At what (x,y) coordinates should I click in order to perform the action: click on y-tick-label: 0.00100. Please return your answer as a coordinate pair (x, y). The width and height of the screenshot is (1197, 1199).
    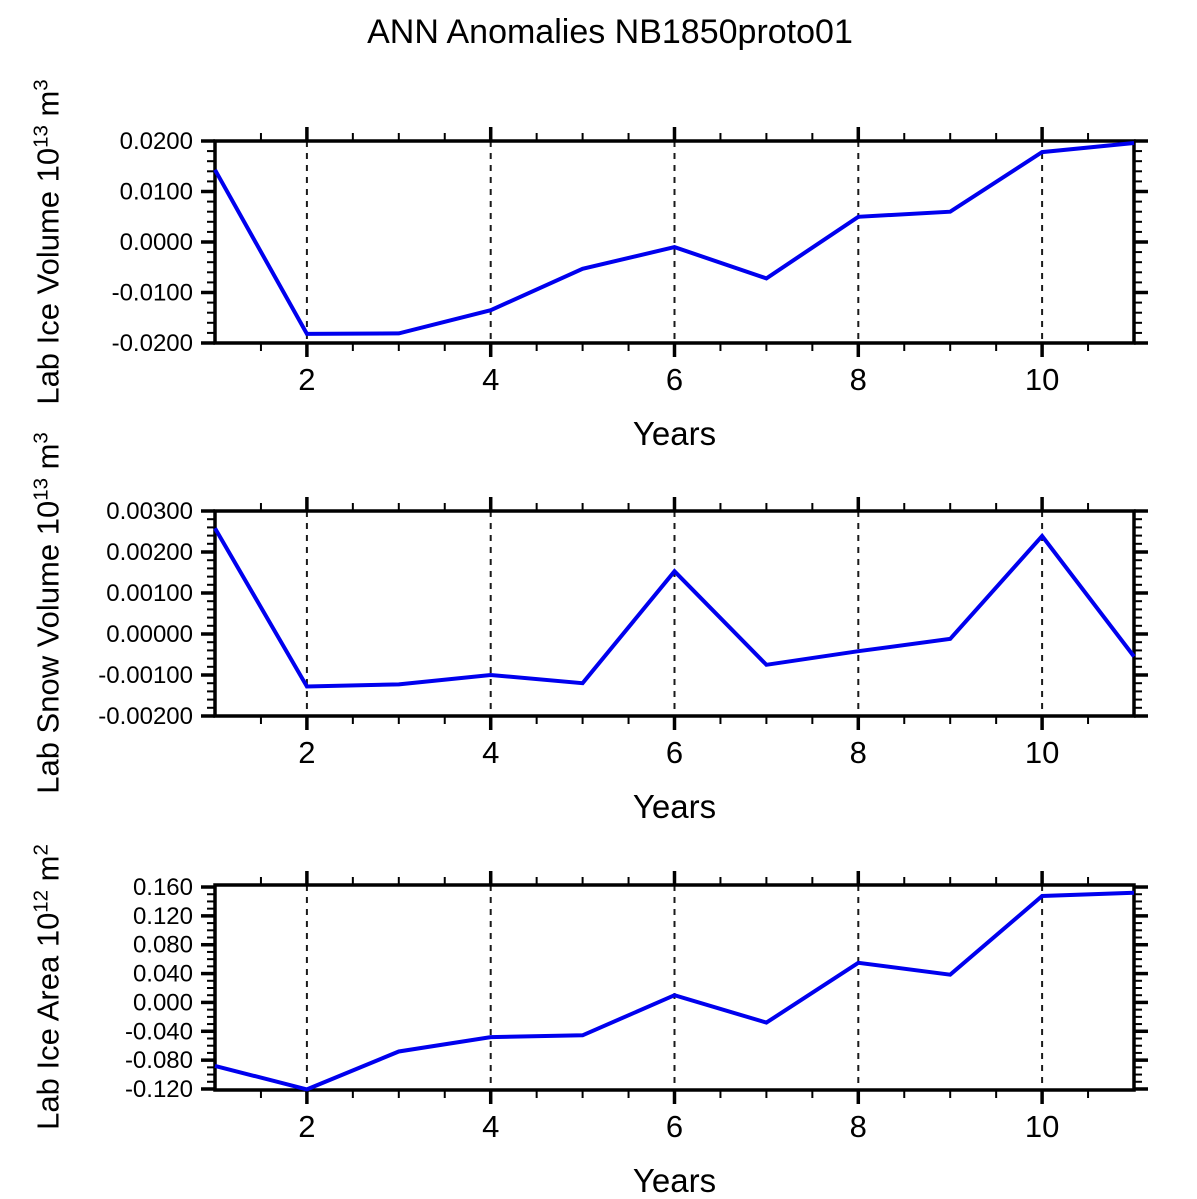
    Looking at the image, I should click on (149, 593).